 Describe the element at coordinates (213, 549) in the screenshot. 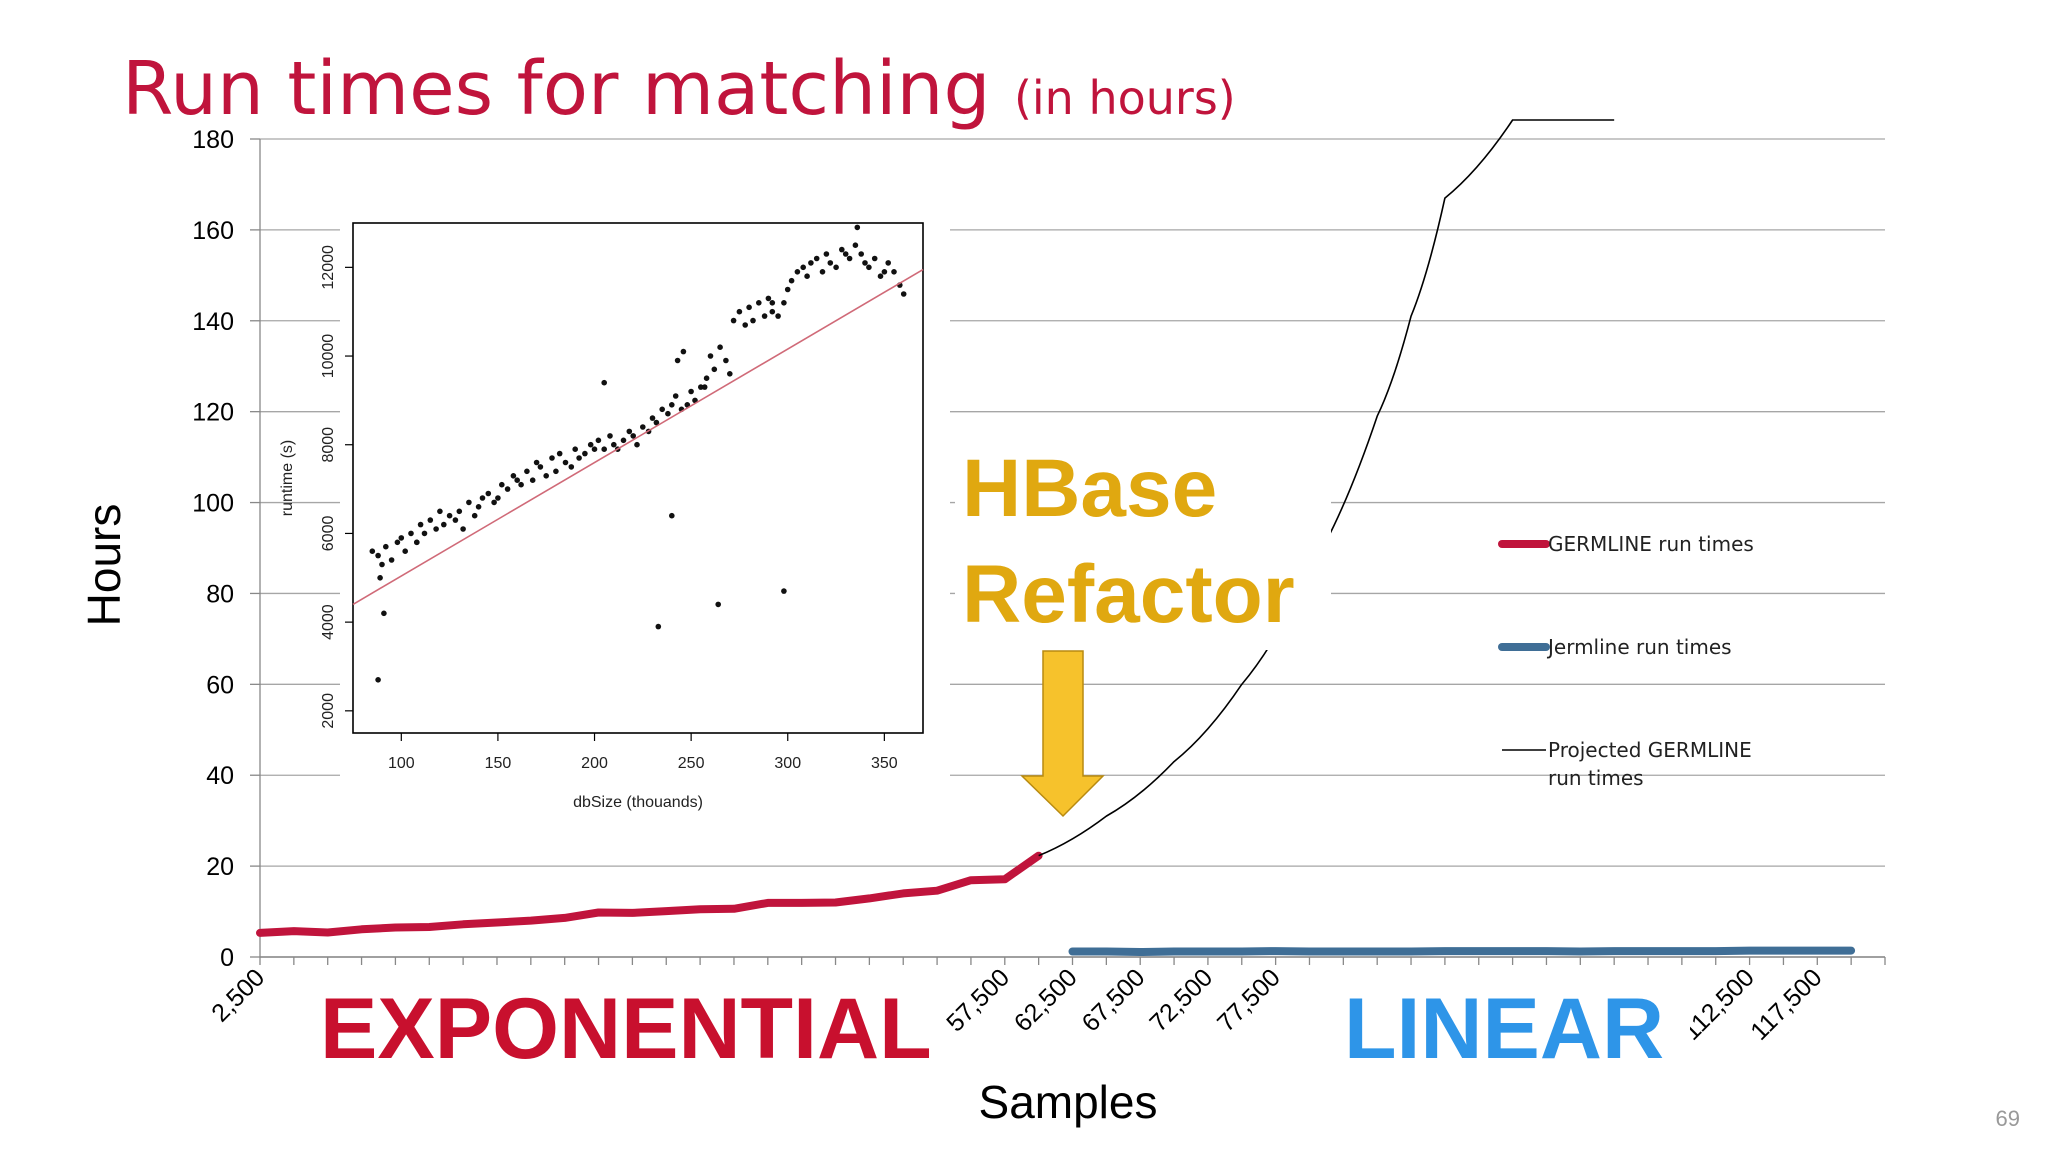

I see `y-tick-labels: 0 20 40 60 80 100 120 140 160 180` at that location.